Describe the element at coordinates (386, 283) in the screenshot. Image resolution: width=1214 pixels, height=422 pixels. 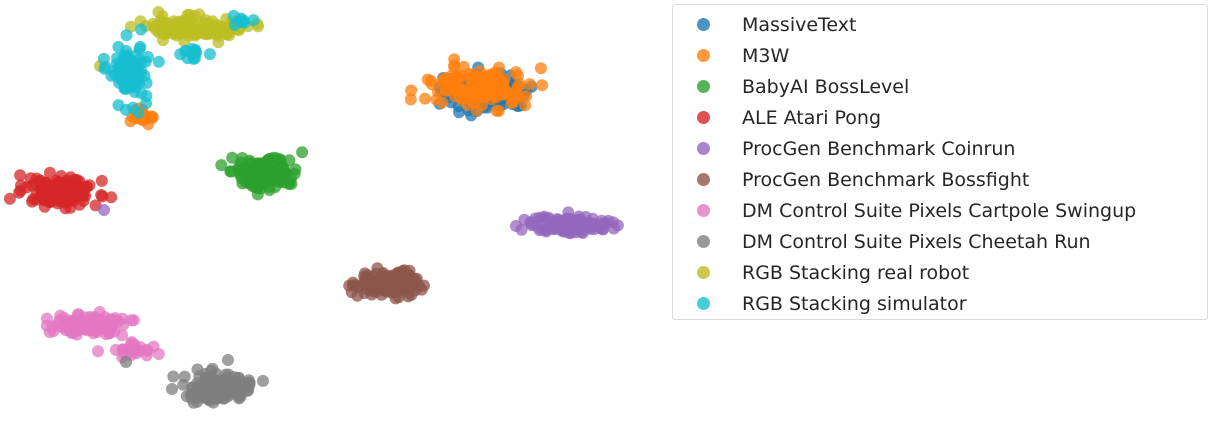
I see `series-procgen-benchmark-bossfight` at that location.